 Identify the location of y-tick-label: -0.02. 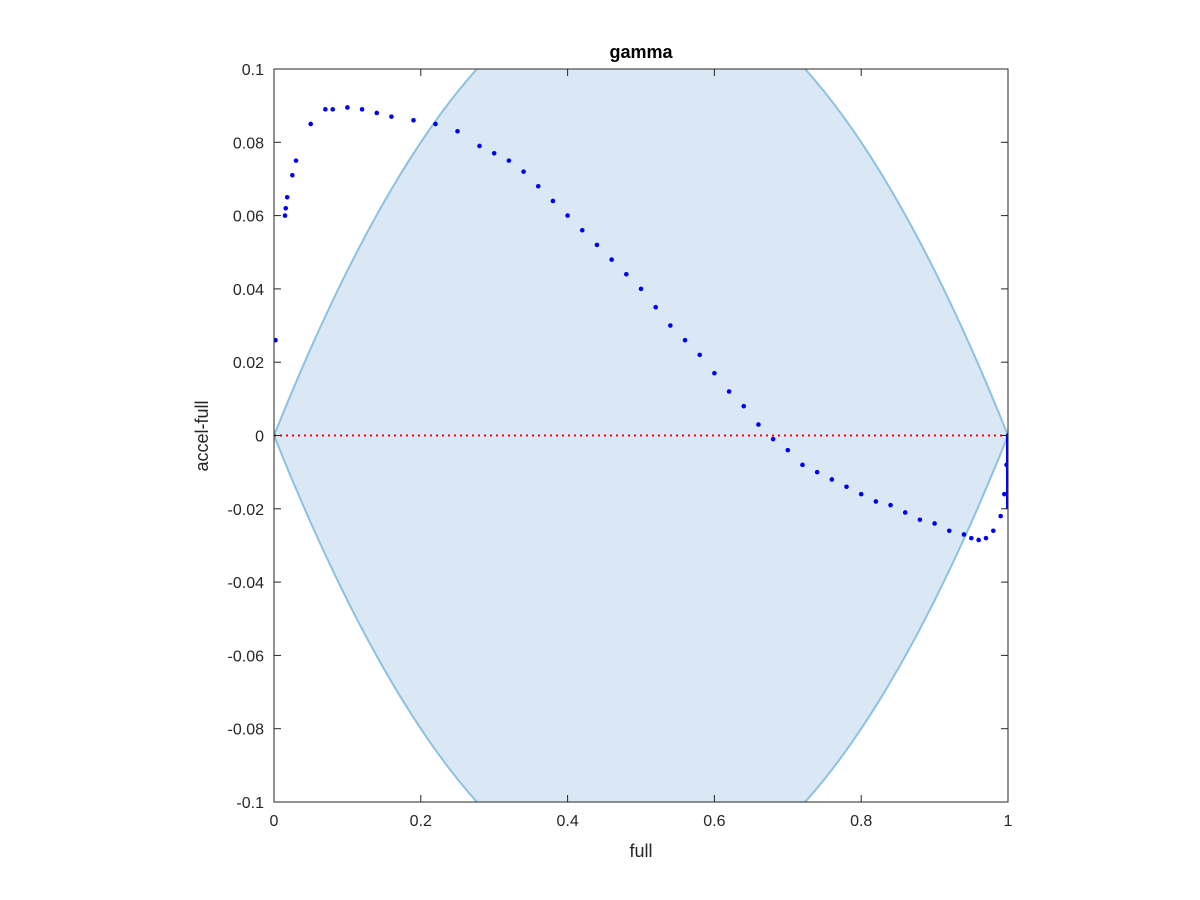
(246, 510).